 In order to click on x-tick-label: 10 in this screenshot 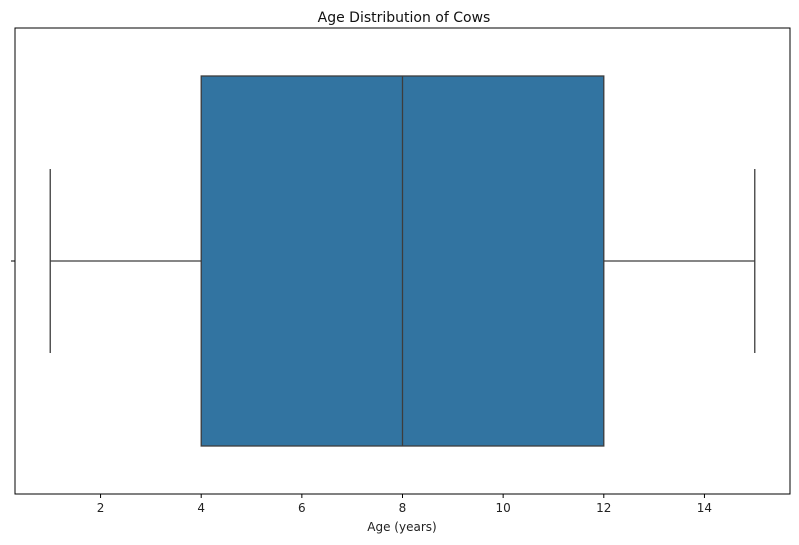, I will do `click(503, 508)`.